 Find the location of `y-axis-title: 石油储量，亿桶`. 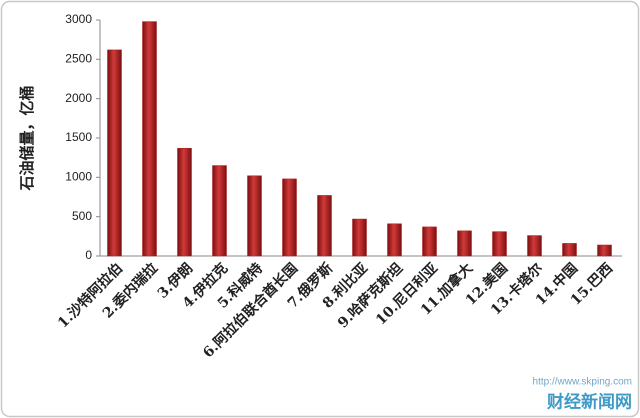

y-axis-title: 石油储量，亿桶 is located at coordinates (27, 138).